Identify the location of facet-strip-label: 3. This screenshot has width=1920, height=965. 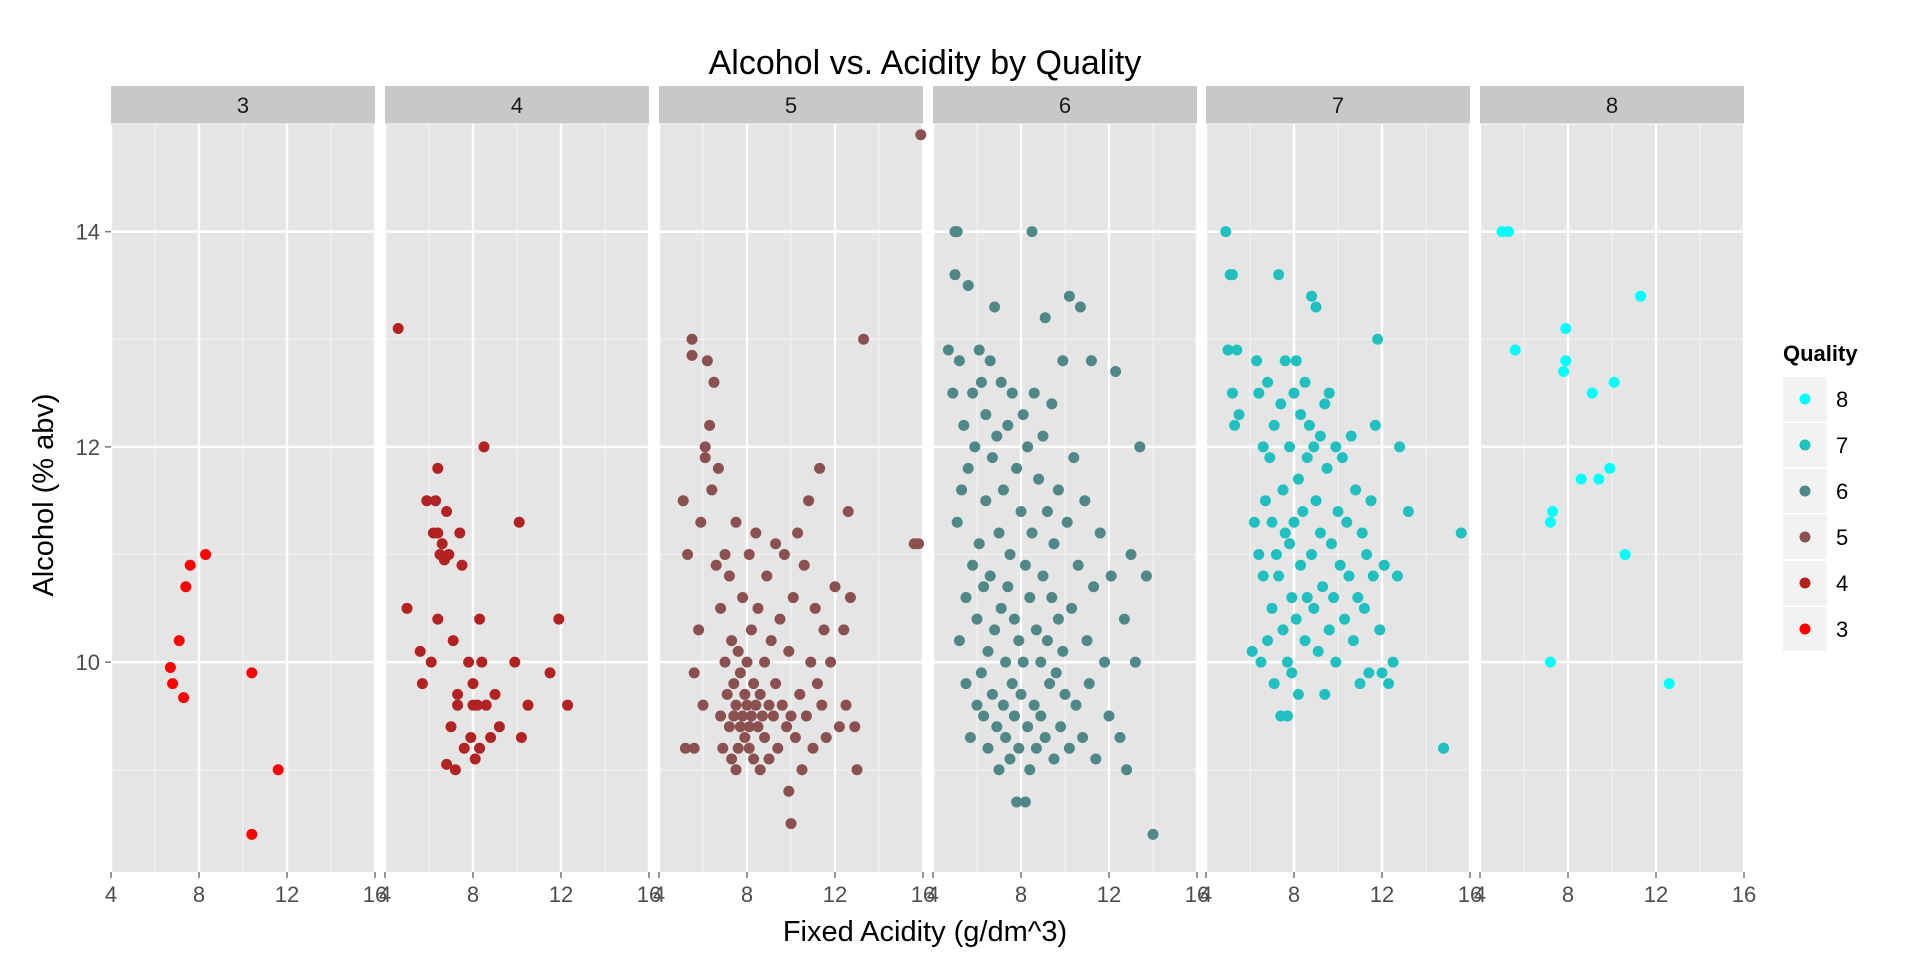
(243, 105).